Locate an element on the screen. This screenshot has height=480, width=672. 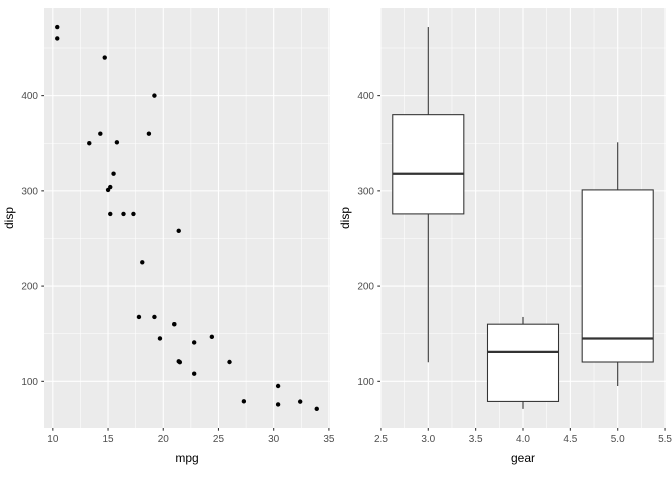
x-tick-label: 3.0 is located at coordinates (428, 439).